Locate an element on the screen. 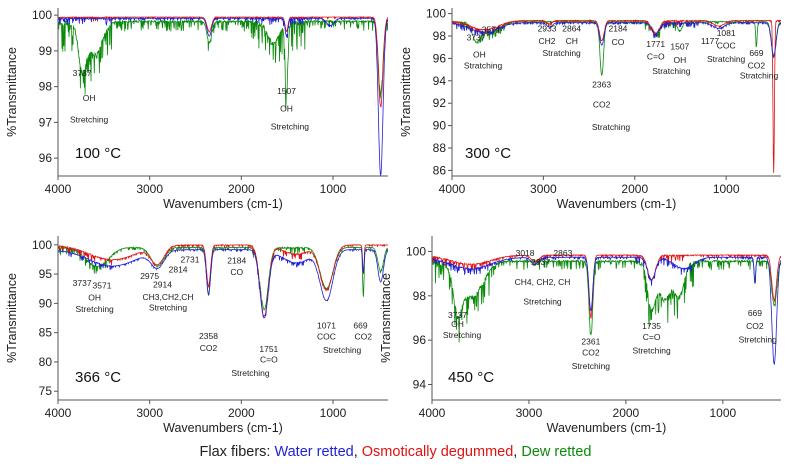  series-line-dew-retted is located at coordinates (223, 278).